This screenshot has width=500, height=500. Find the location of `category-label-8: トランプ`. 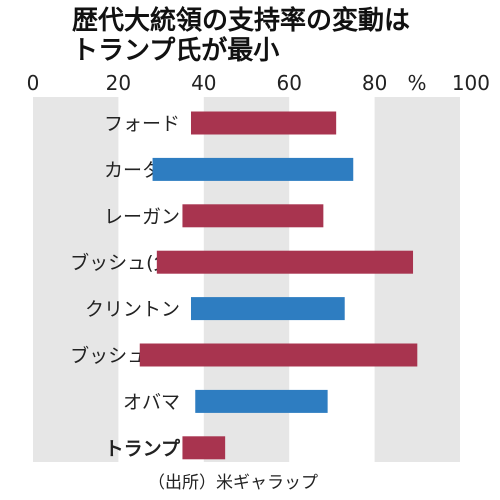

category-label-8: トランプ is located at coordinates (143, 448).